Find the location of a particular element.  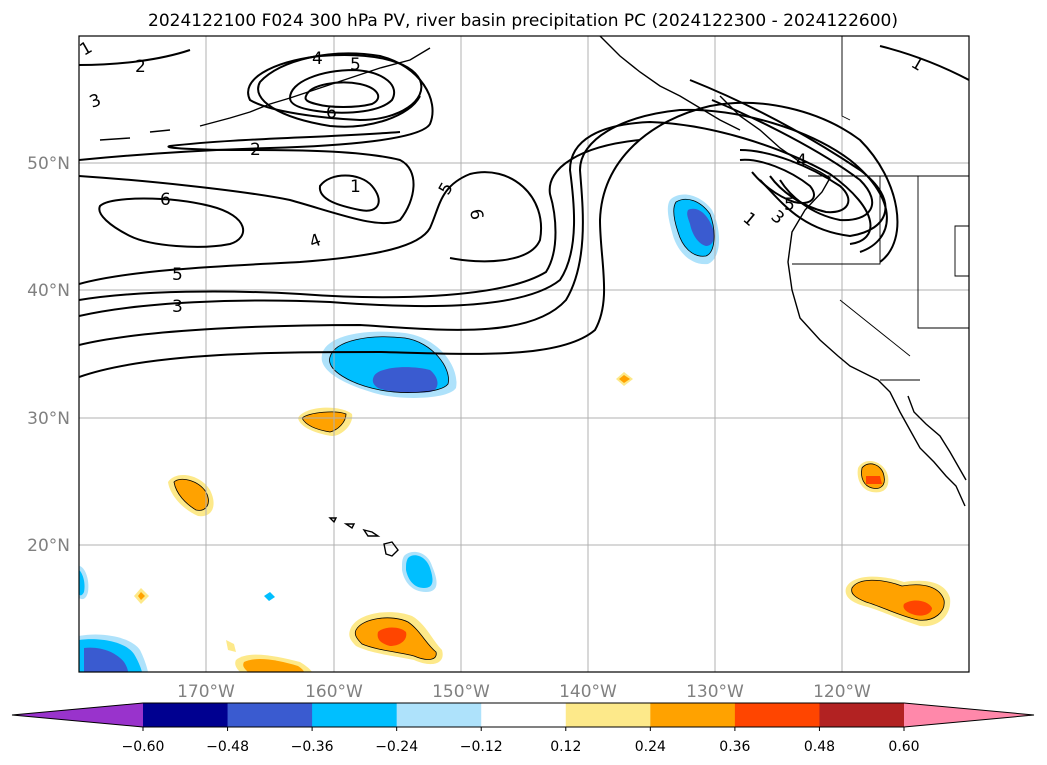

lat-tick-label: 50°N is located at coordinates (48, 164).